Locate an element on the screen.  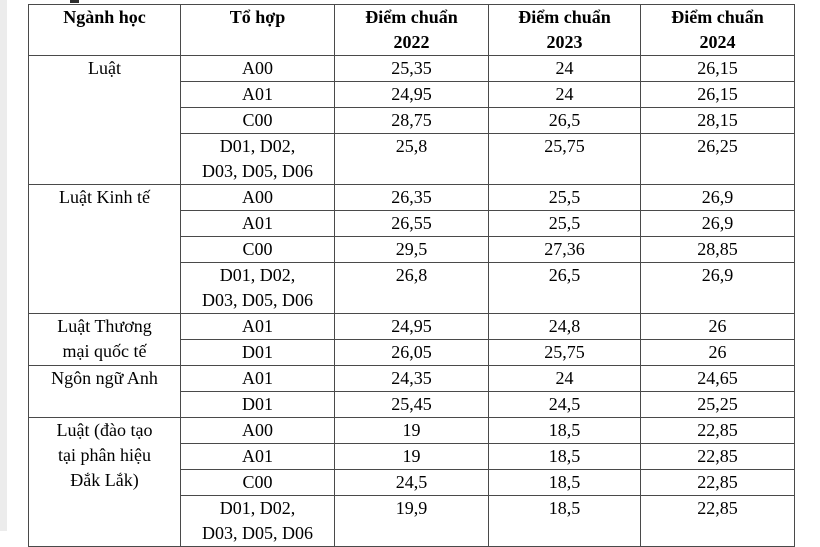
score-cell: 29,5 is located at coordinates (411, 249).